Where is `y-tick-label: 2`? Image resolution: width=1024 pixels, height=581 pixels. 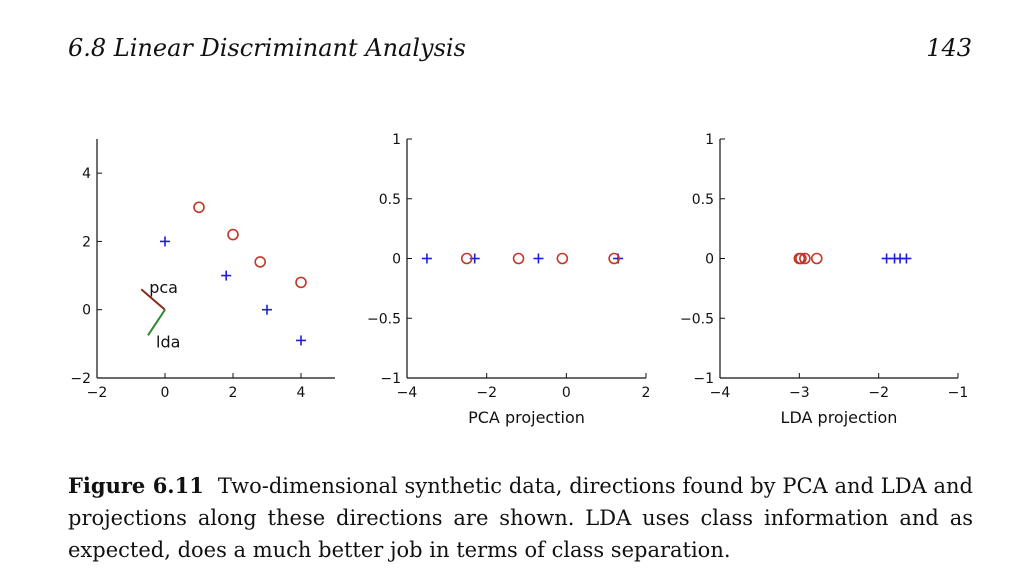 y-tick-label: 2 is located at coordinates (86, 242).